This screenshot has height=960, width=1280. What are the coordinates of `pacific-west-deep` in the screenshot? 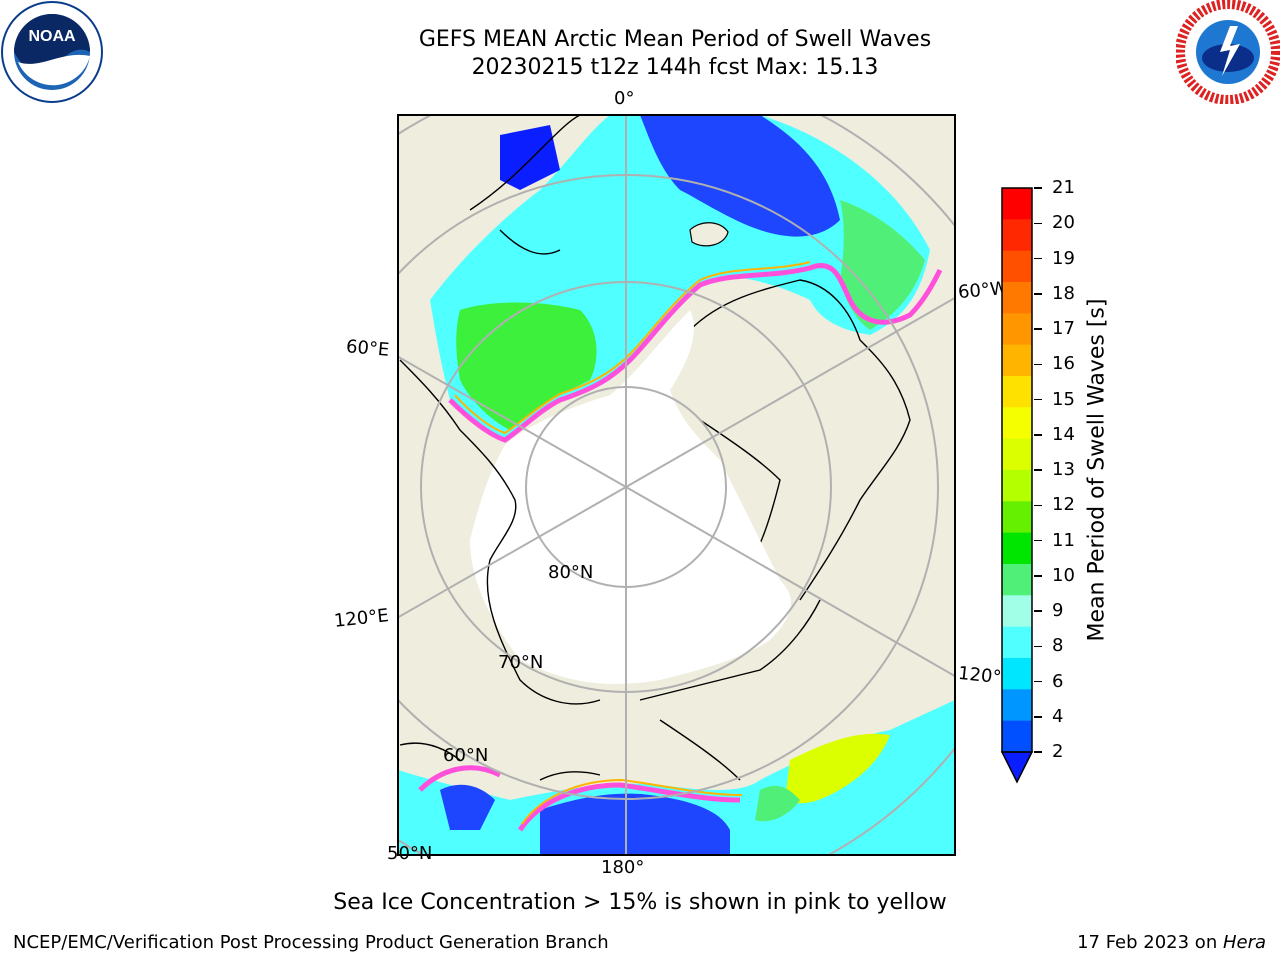 It's located at (467, 807).